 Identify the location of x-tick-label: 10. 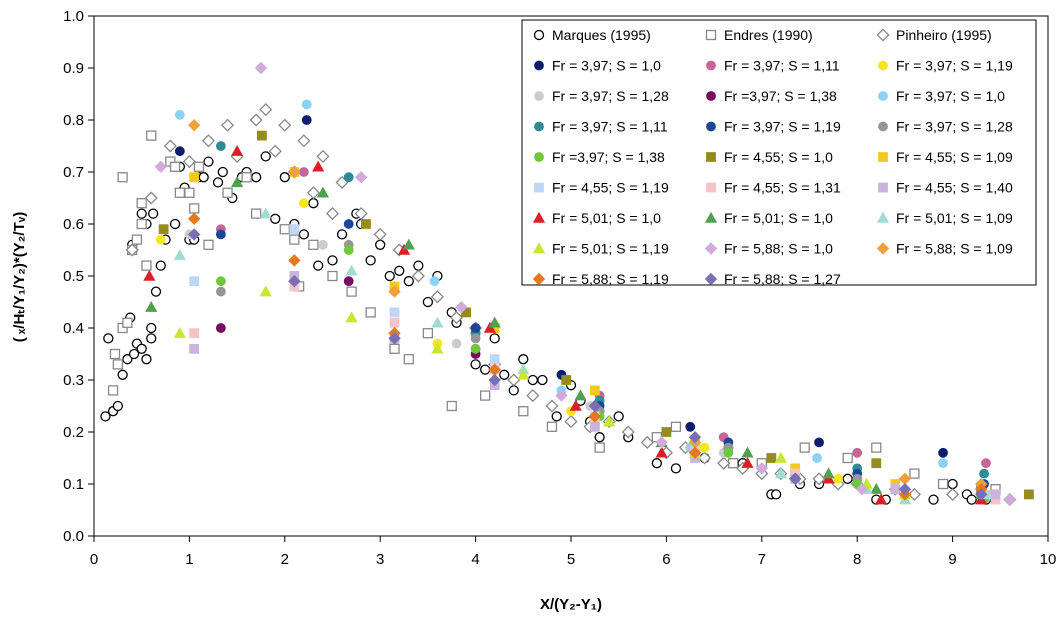
(1048, 559).